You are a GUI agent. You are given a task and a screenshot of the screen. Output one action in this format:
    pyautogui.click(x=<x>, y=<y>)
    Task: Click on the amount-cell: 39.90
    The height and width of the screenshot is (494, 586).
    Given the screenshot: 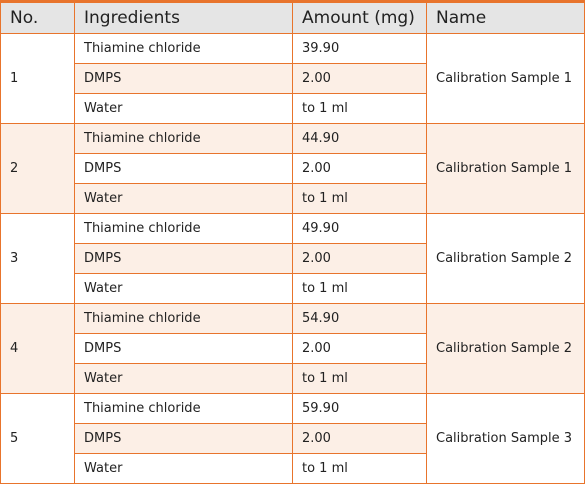 What is the action you would take?
    pyautogui.click(x=359, y=48)
    